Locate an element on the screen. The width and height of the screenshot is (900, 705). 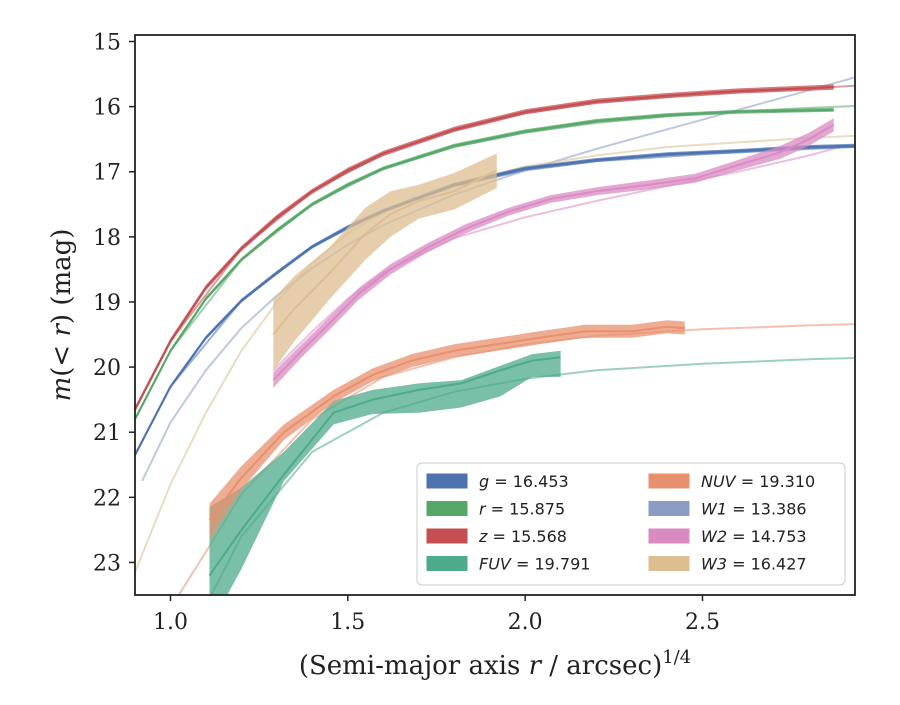
legend-label-band-name: NUV is located at coordinates (719, 481).